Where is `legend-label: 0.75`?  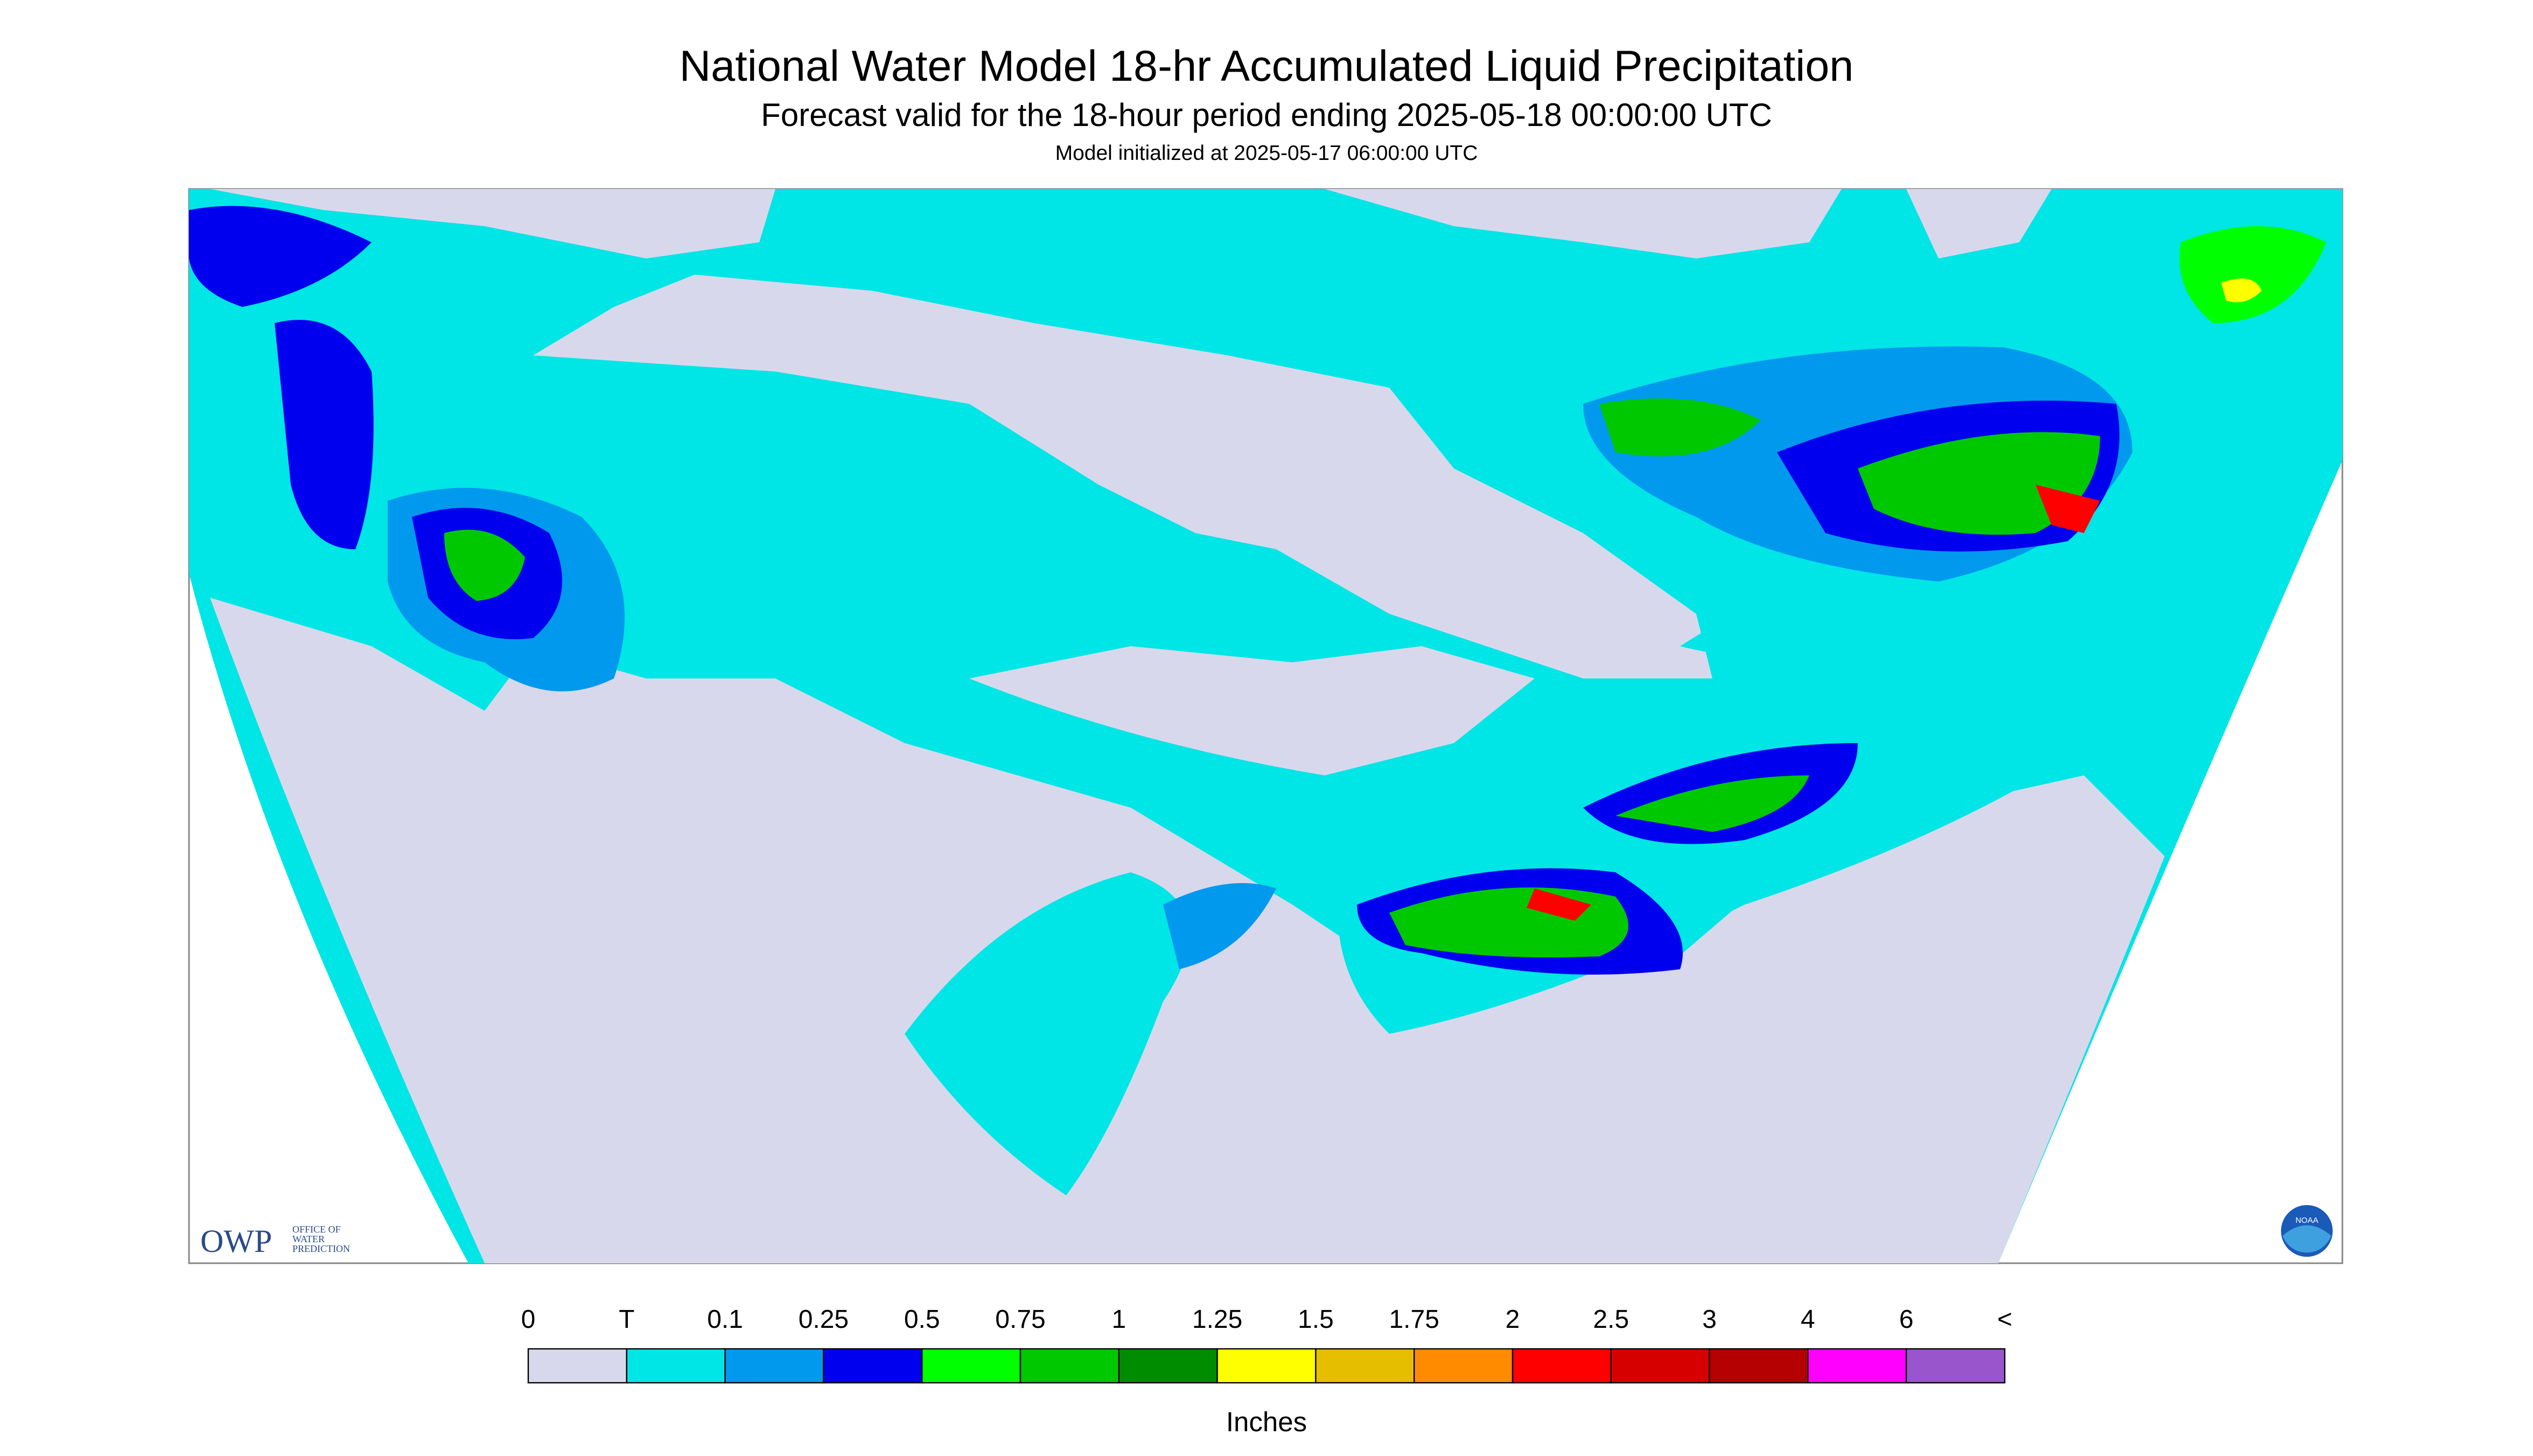
legend-label: 0.75 is located at coordinates (1020, 1319).